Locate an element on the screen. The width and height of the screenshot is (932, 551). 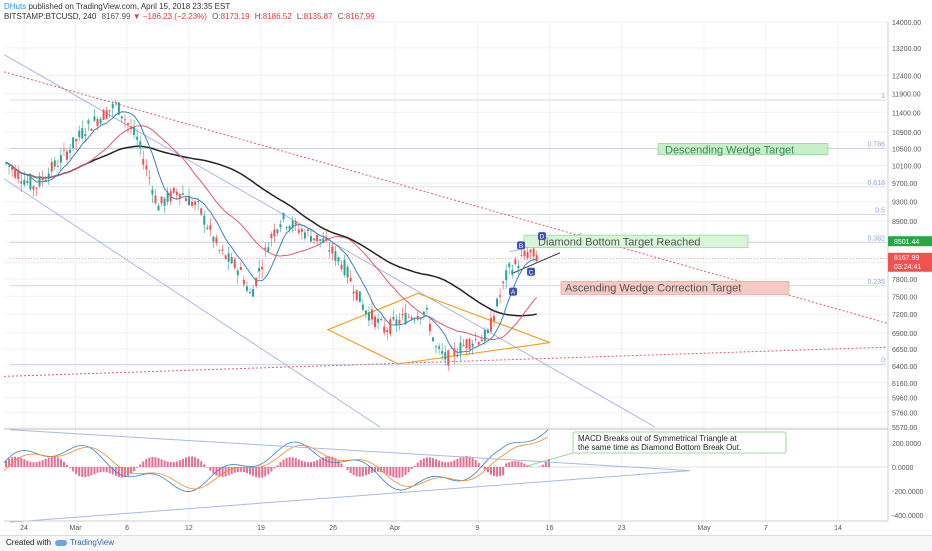
y-tick-label: 11400.00 is located at coordinates (906, 113).